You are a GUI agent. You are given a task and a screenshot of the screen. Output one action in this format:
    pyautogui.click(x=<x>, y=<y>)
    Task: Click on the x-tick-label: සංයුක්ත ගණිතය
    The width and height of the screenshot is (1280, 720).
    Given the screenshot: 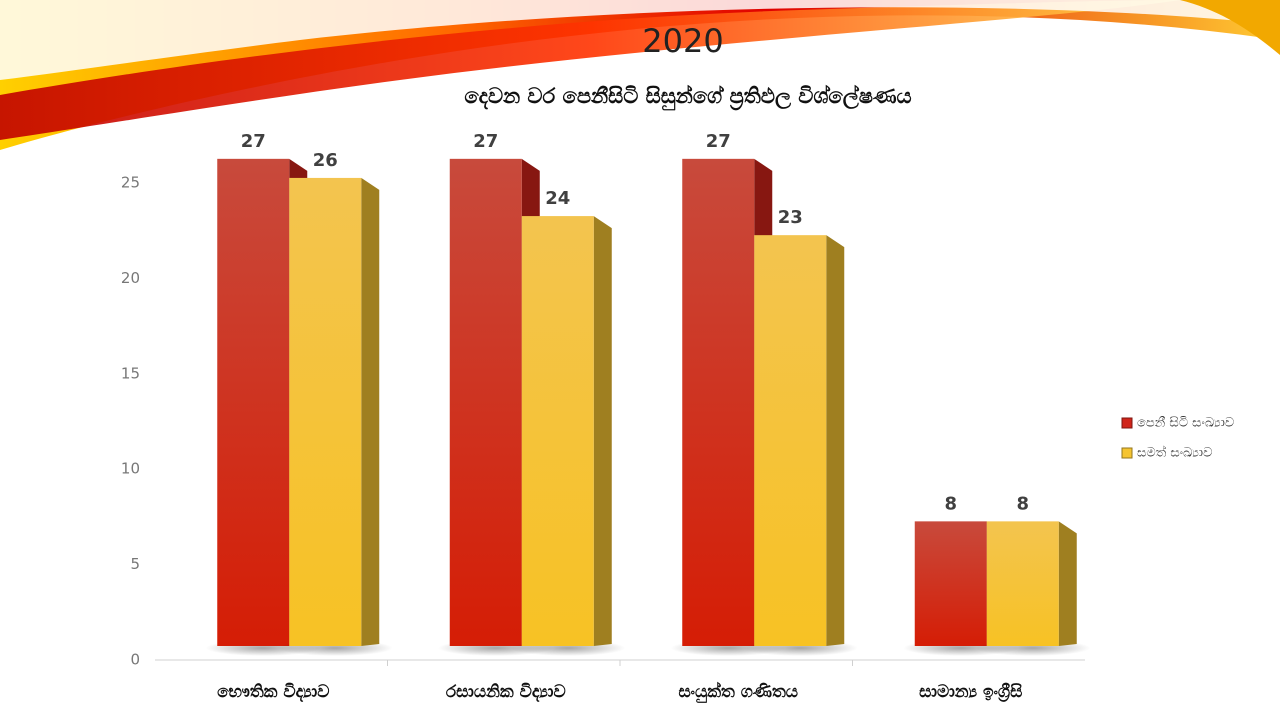 What is the action you would take?
    pyautogui.click(x=738, y=692)
    